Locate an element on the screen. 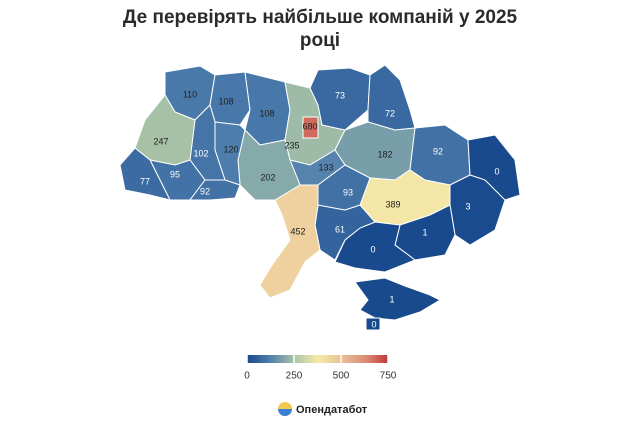  region-value: 77 is located at coordinates (145, 181).